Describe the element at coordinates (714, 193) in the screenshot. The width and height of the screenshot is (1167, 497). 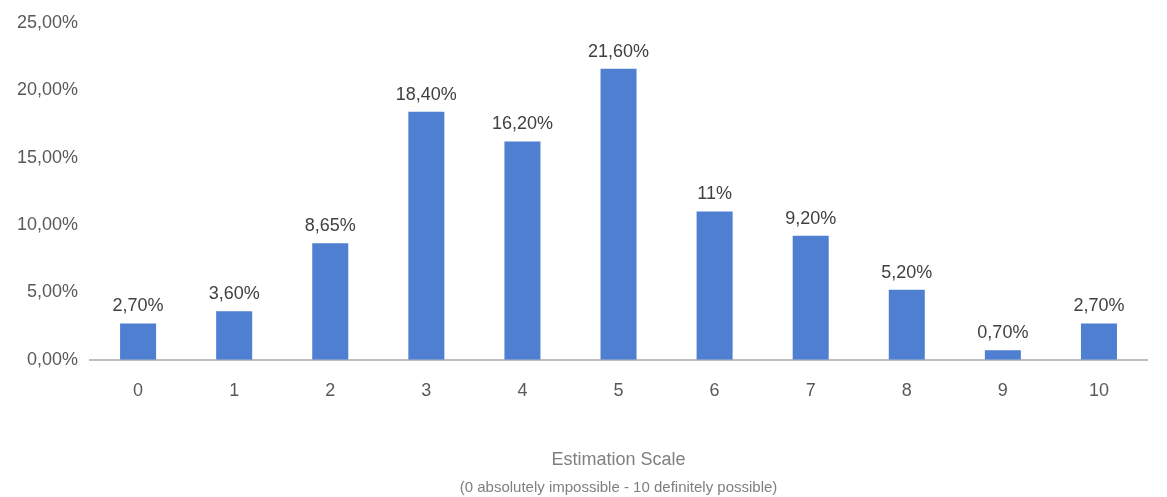
I see `data-label: 11%` at that location.